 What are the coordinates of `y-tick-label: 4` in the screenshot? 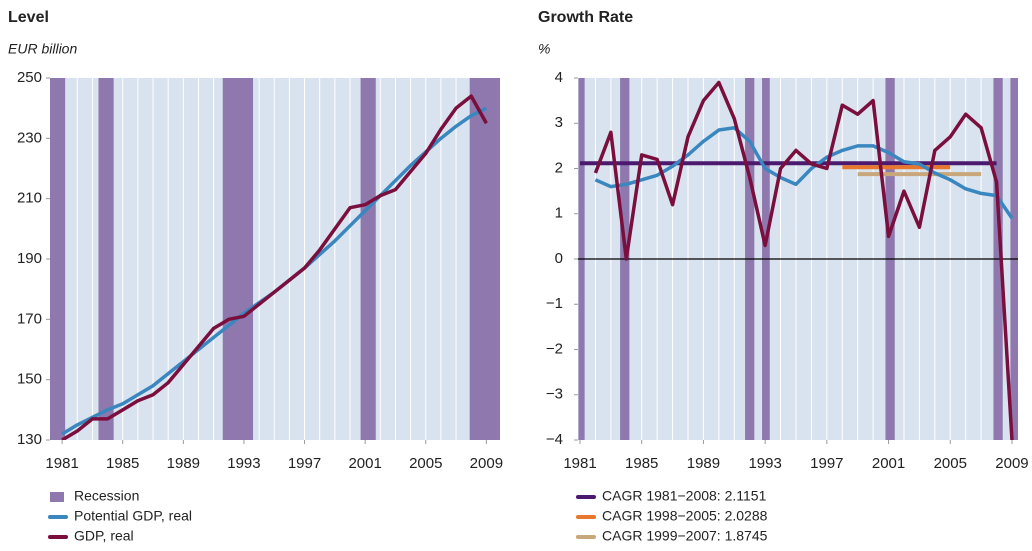 It's located at (559, 77).